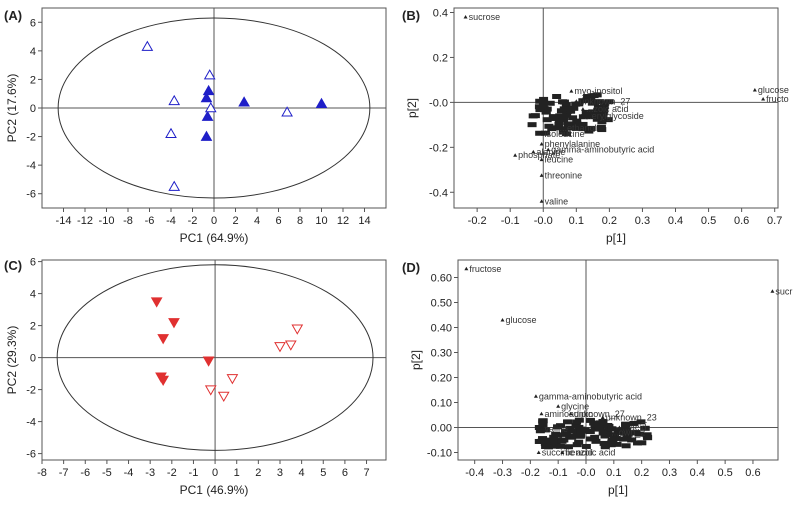 This screenshot has width=800, height=507. What do you see at coordinates (321, 221) in the screenshot?
I see `x-tick-label: 10` at bounding box center [321, 221].